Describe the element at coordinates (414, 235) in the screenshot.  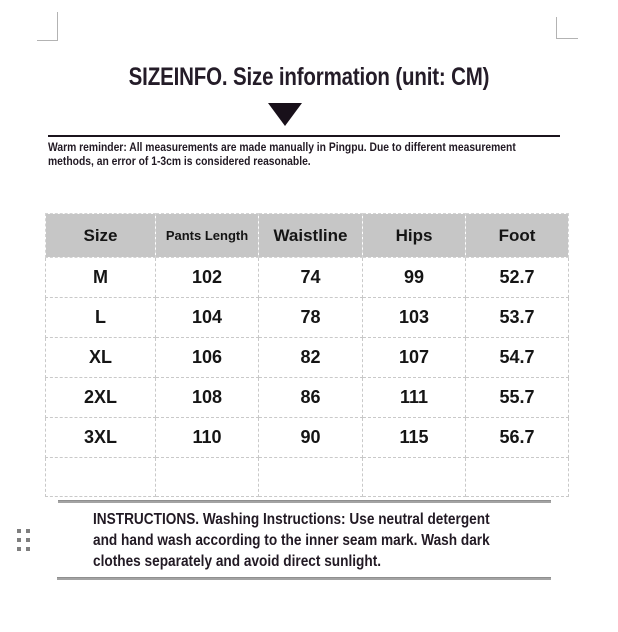
I see `column-header-hips: Hips` at that location.